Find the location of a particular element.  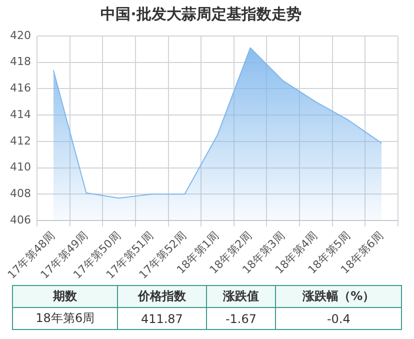

text: -0.4 is located at coordinates (339, 319).